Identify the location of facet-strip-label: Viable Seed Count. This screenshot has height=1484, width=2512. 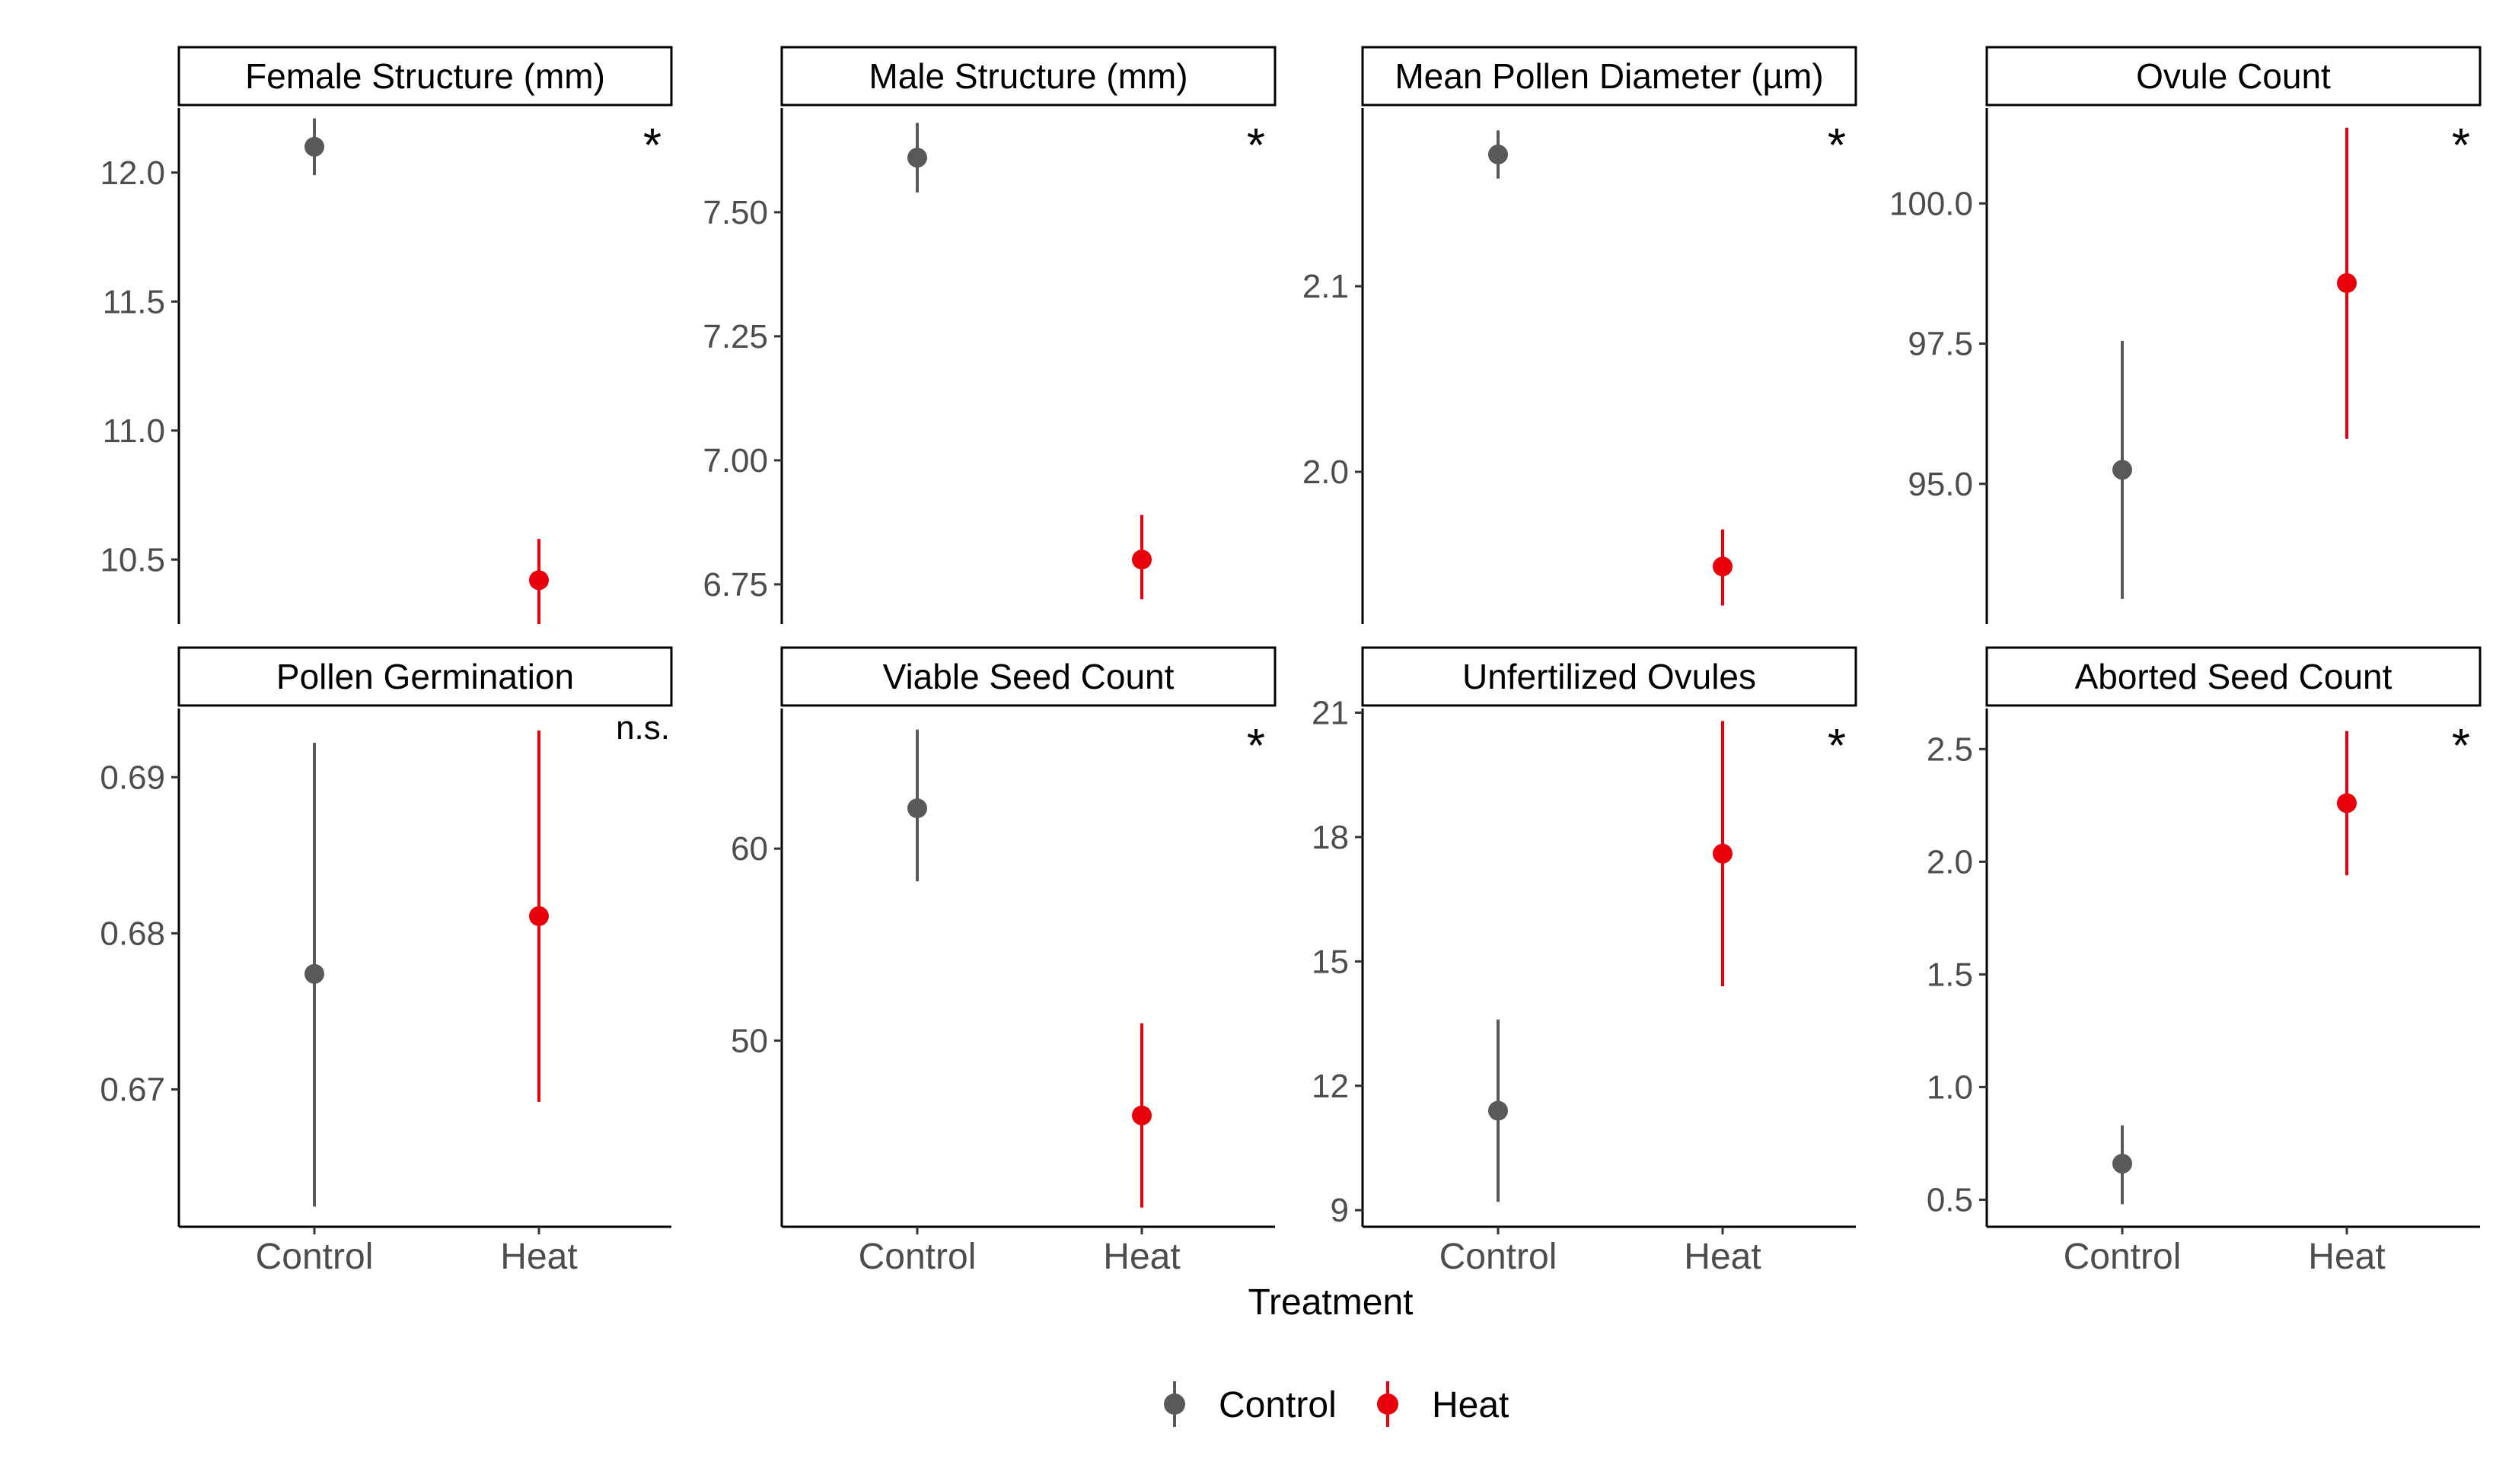
(1029, 676).